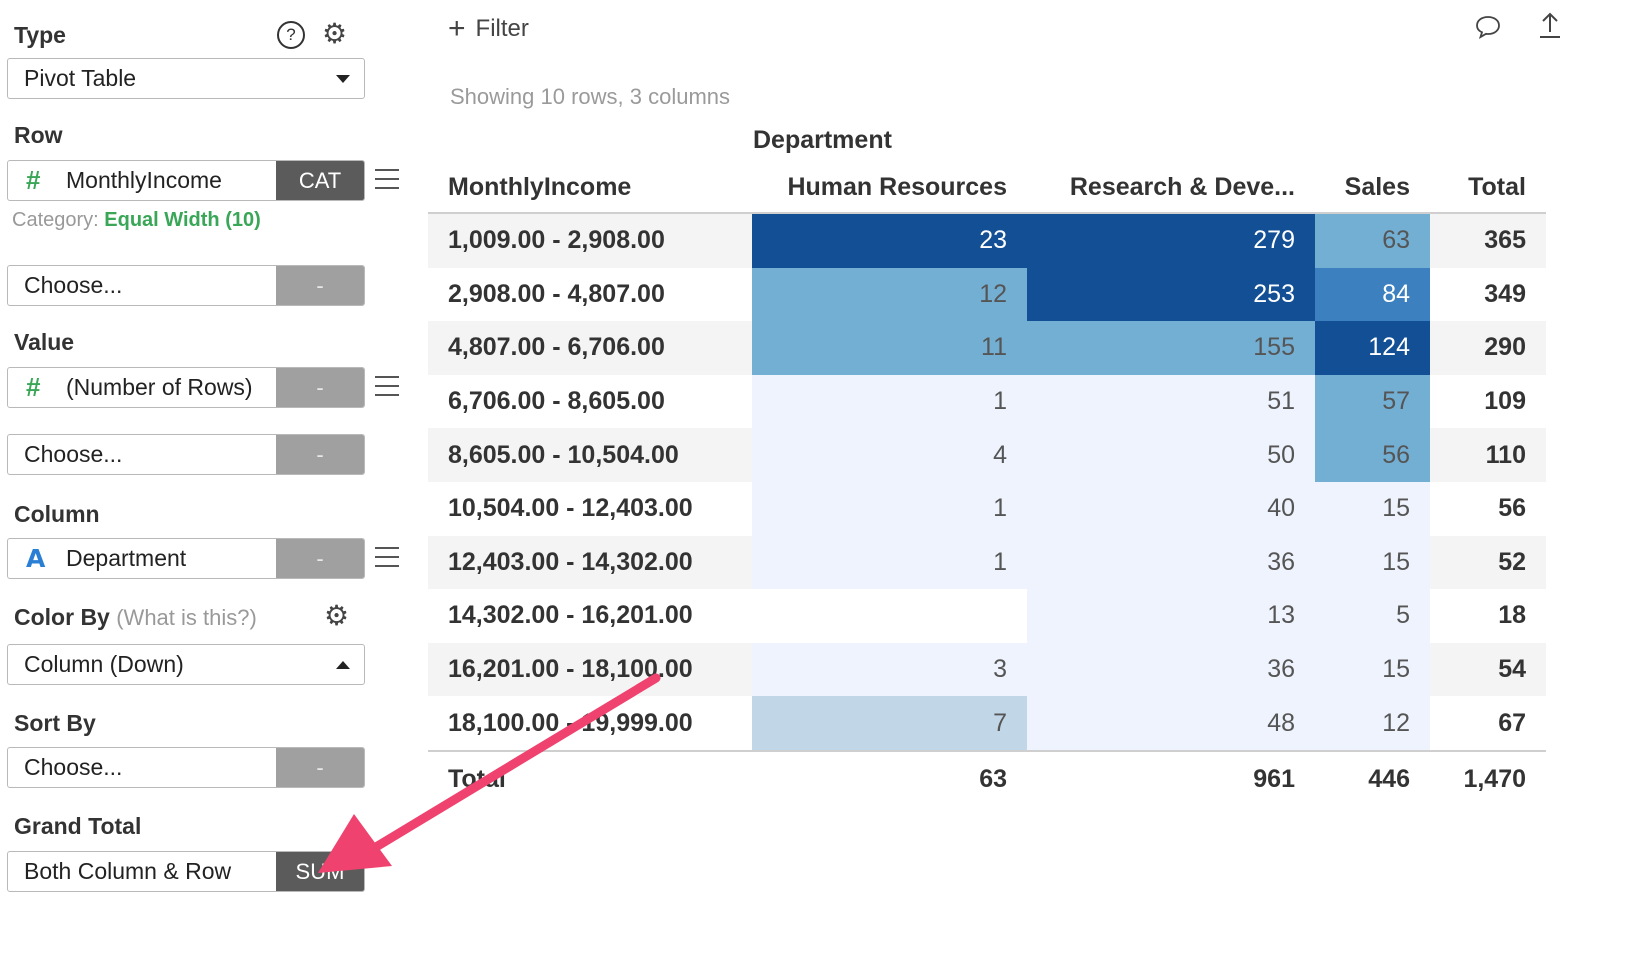 The height and width of the screenshot is (980, 1634). I want to click on row-total-cell: 365, so click(1488, 240).